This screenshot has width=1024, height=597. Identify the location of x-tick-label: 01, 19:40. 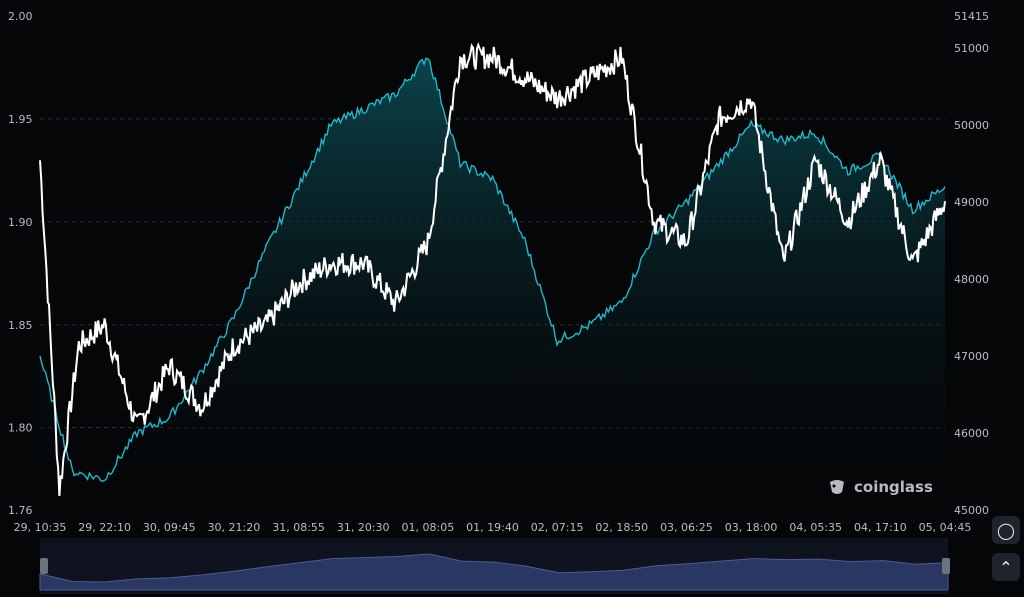
(492, 527).